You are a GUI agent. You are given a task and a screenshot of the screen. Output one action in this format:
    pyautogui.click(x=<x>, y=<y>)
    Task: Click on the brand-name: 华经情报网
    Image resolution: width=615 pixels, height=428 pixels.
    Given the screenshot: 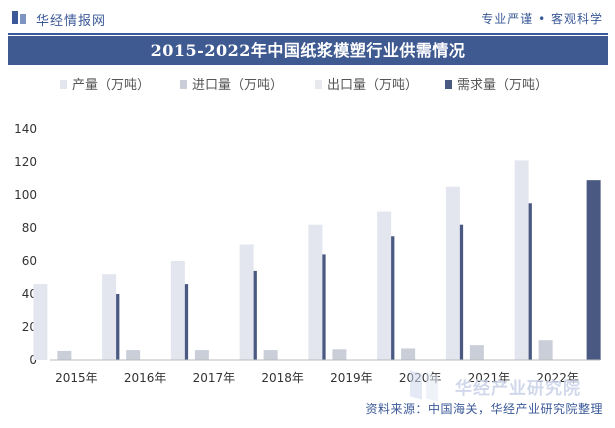 What is the action you would take?
    pyautogui.click(x=71, y=21)
    